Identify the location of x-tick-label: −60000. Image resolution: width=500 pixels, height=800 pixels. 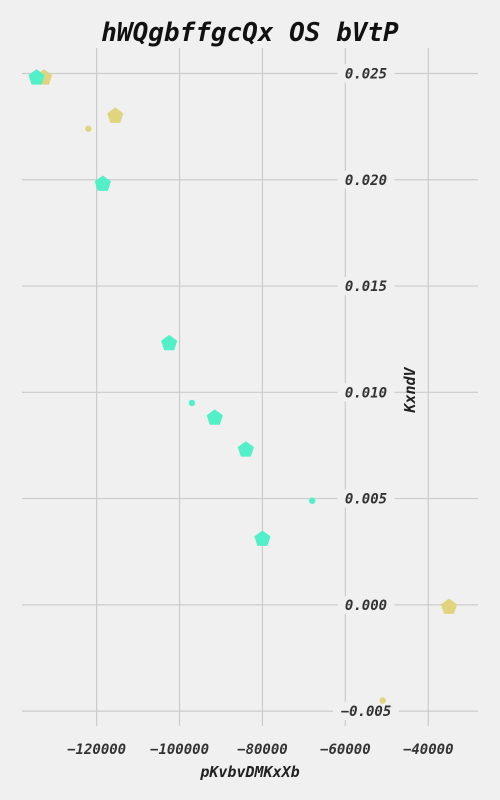
(345, 750).